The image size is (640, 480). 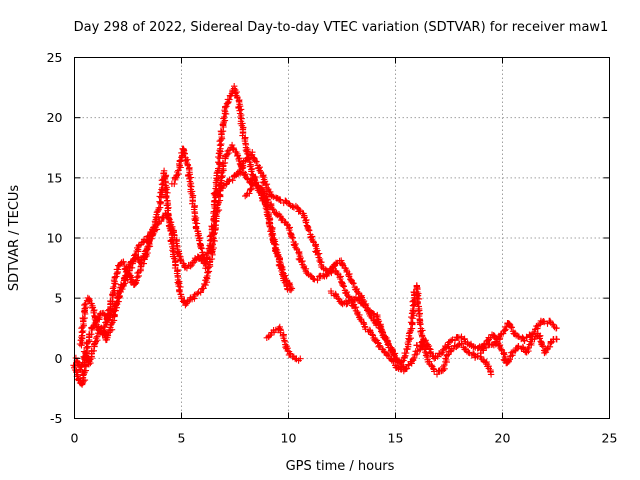 What do you see at coordinates (55, 238) in the screenshot?
I see `y-tick-labels: -5 0 5 10 15 20 25` at bounding box center [55, 238].